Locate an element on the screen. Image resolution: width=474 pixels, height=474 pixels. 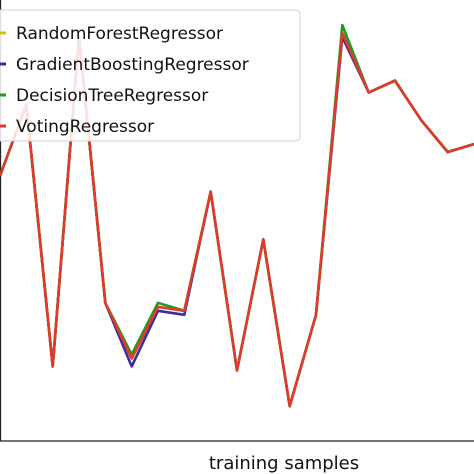
legend-label-0: RandomForestRegressor is located at coordinates (119, 34).